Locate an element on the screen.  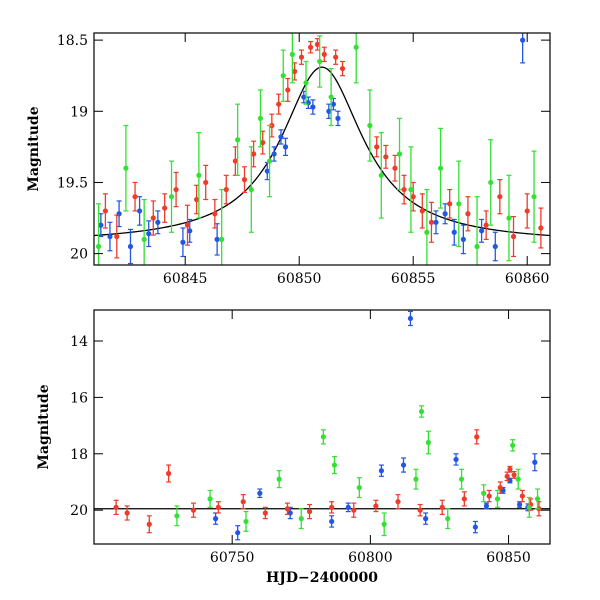
bottom-x-tick-label-1: 60800 is located at coordinates (370, 558).